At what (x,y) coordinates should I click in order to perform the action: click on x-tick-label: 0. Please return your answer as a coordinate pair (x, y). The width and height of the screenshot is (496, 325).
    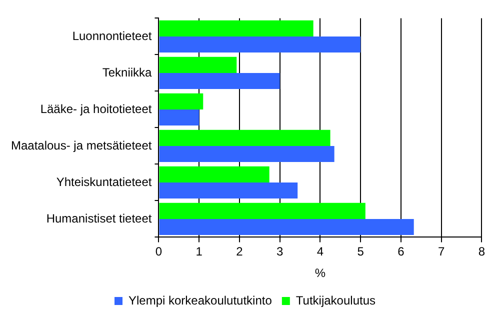
    Looking at the image, I should click on (158, 251).